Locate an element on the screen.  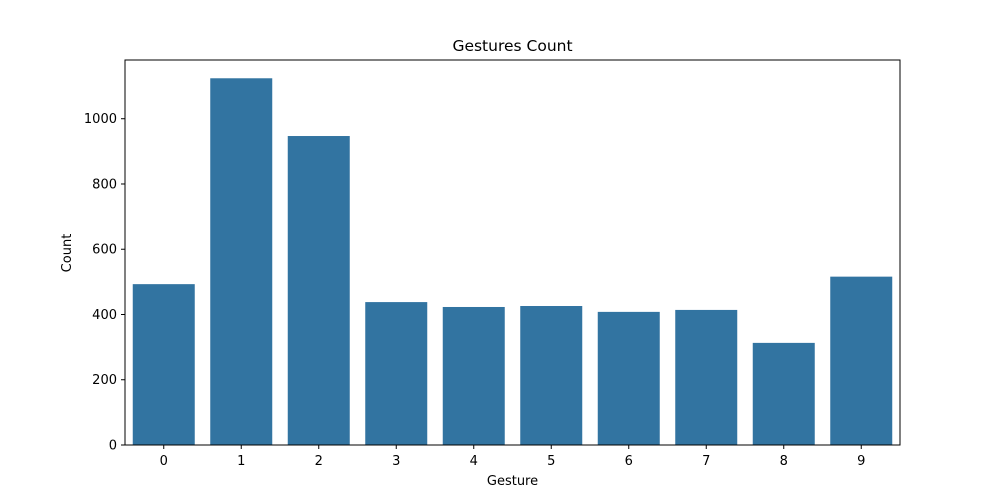
y-axis-label: Count is located at coordinates (67, 253).